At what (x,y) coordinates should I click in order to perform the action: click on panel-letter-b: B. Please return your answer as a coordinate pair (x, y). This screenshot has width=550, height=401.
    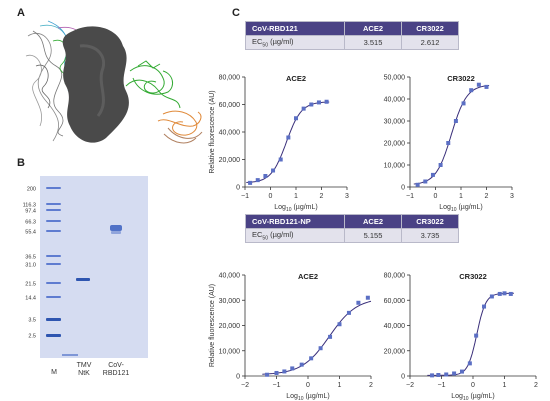
    Looking at the image, I should click on (21, 163).